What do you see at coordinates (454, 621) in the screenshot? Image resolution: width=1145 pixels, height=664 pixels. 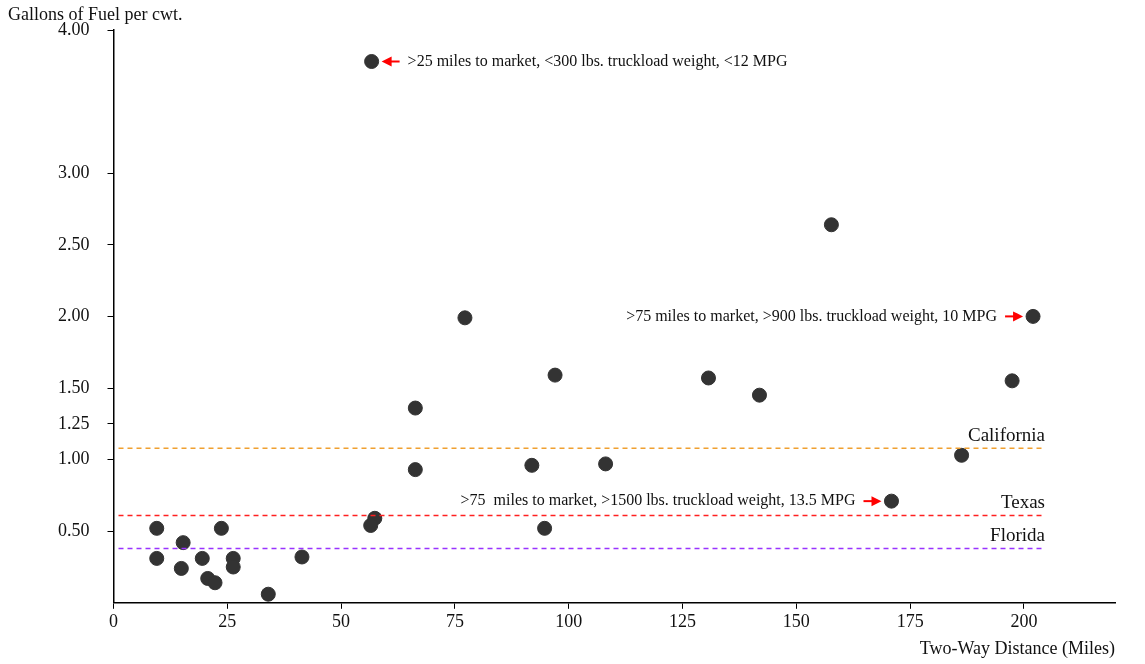 I see `x-tick-label: 75` at bounding box center [454, 621].